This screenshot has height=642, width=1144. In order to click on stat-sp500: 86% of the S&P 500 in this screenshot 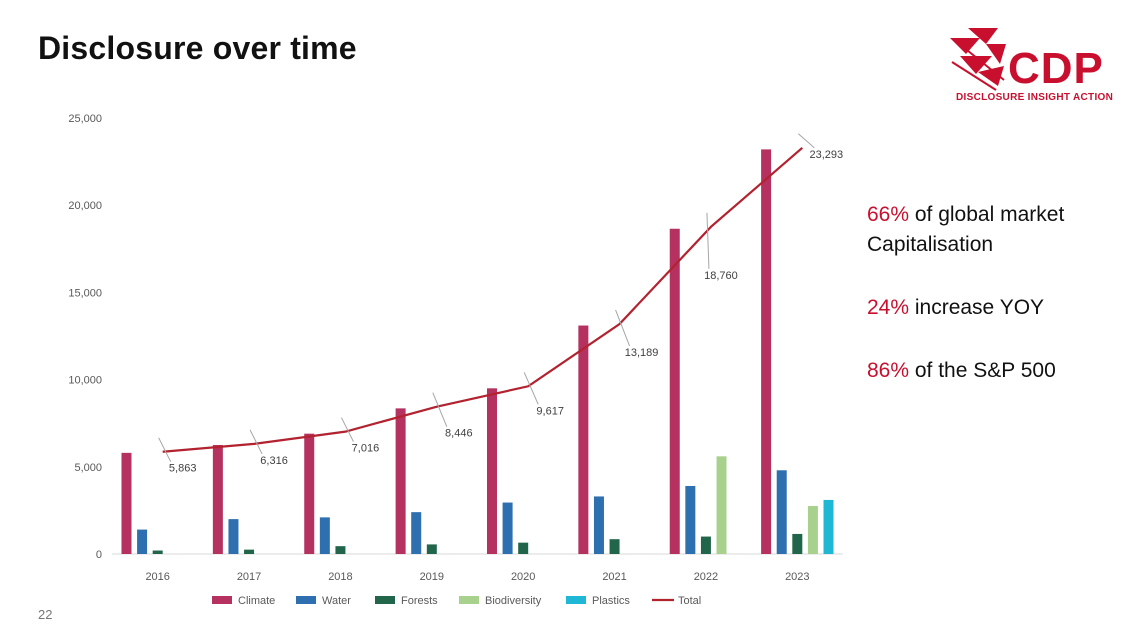, I will do `click(997, 371)`.